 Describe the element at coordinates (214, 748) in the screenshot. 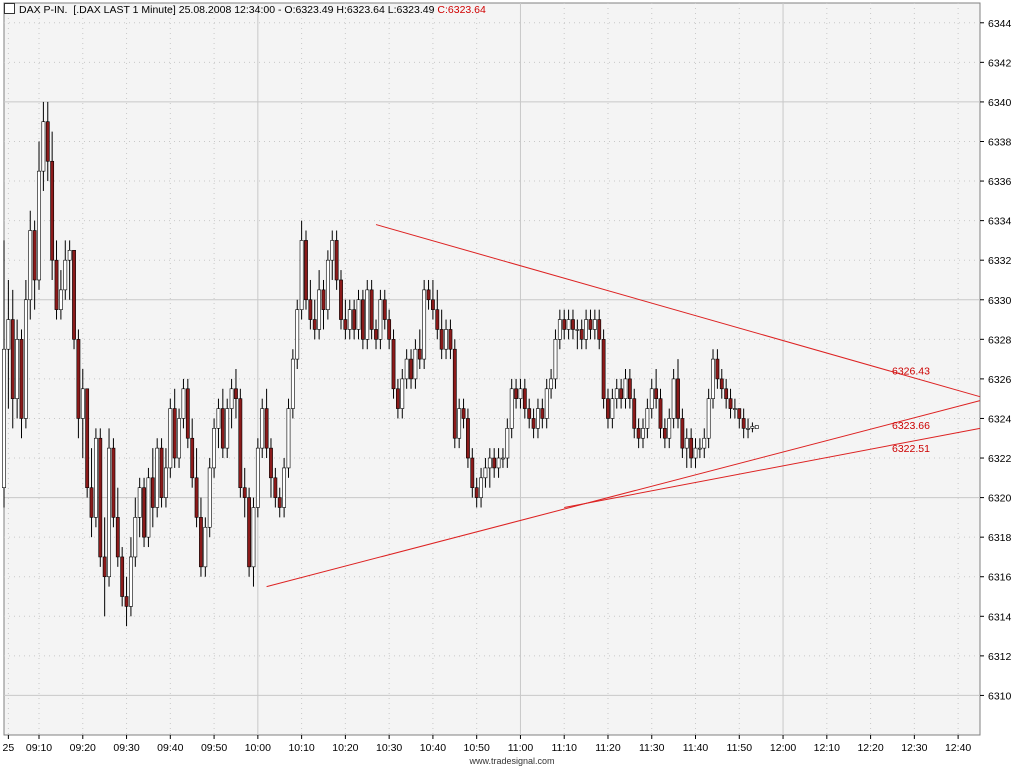

I see `x-tick-label: 09:50` at that location.